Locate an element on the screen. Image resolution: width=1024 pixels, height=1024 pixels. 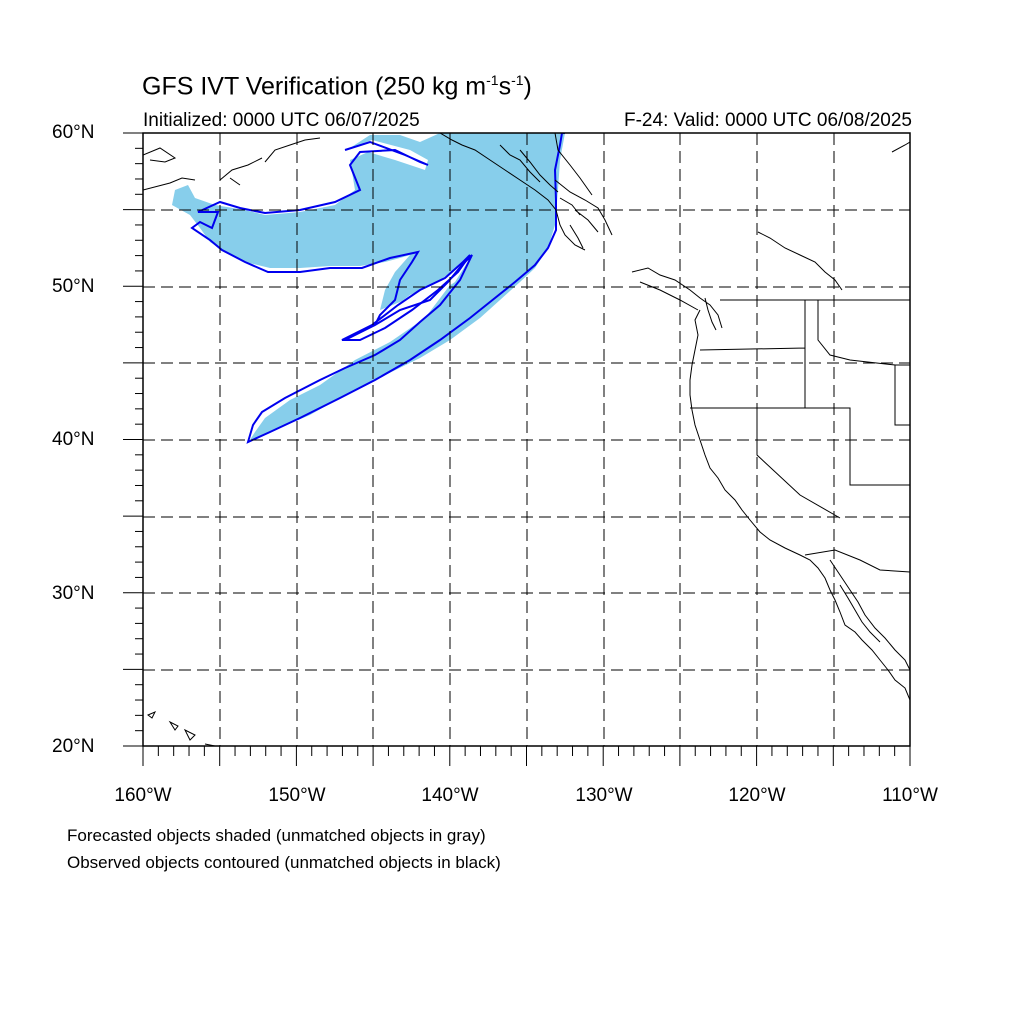
lon-label-160w: 160°W is located at coordinates (143, 795).